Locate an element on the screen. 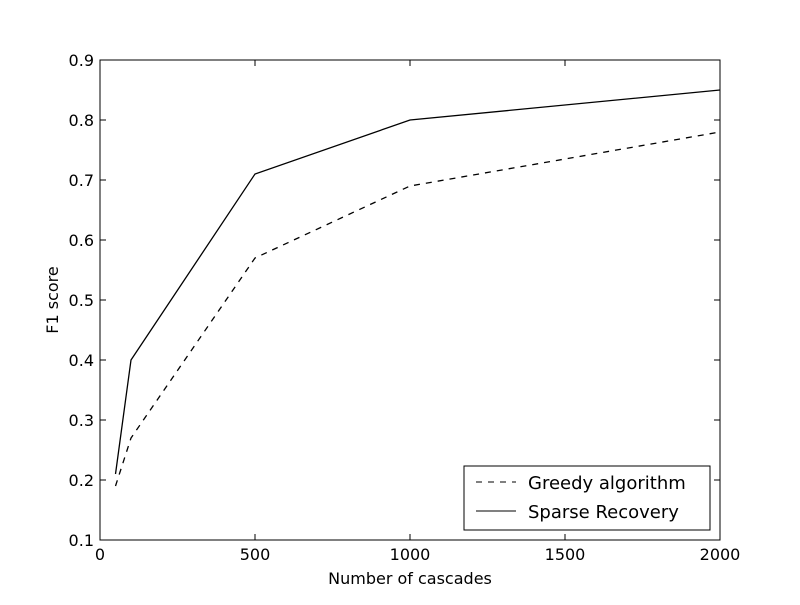  x-tick-label: 2000 is located at coordinates (720, 554).